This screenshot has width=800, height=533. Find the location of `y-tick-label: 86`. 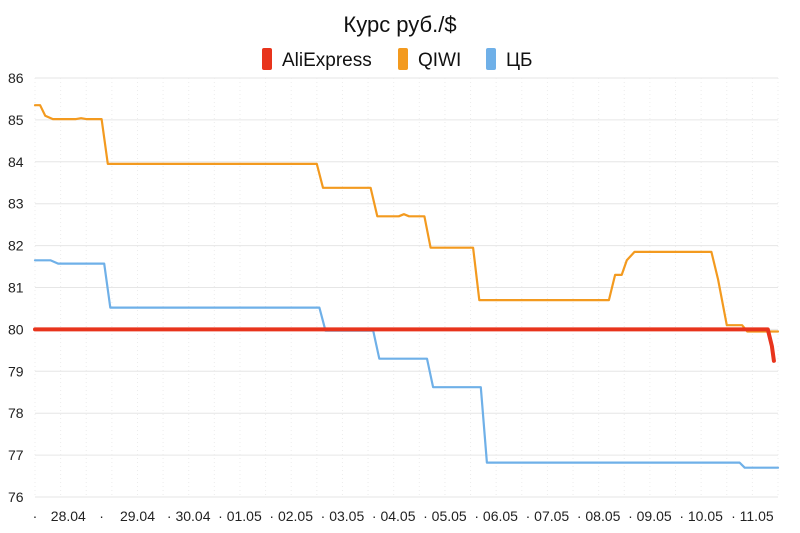

y-tick-label: 86 is located at coordinates (16, 78).